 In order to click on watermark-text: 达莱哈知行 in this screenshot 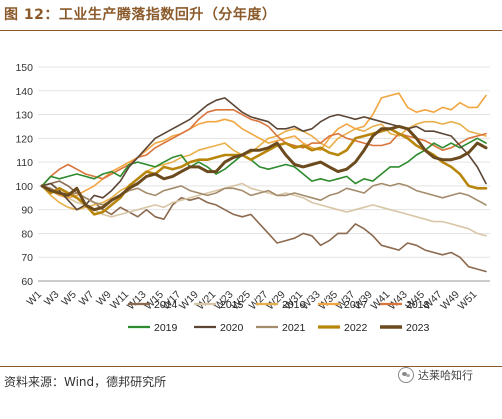, I will do `click(445, 375)`.